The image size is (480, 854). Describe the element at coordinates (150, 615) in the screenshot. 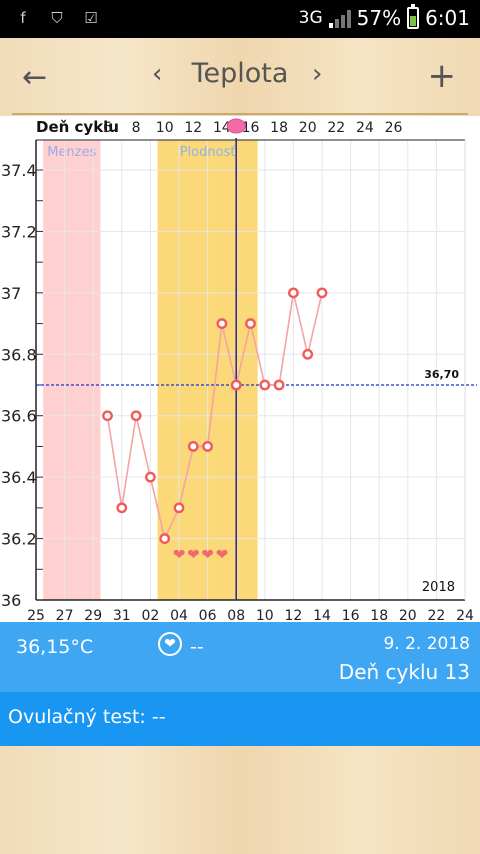

I see `x-date-label: 02` at that location.